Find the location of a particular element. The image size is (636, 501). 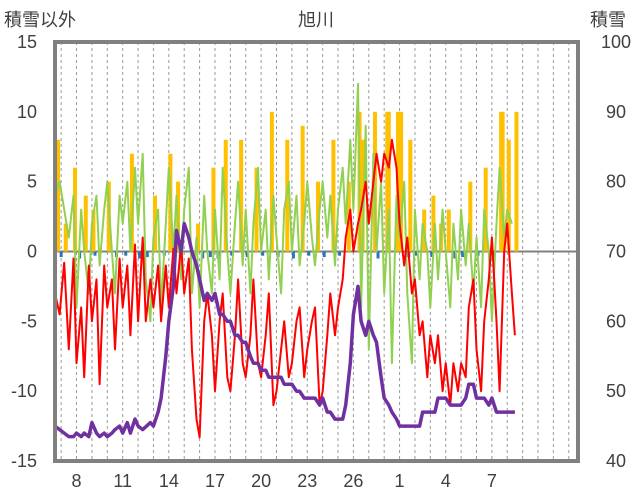

x-tick-label: 1 is located at coordinates (400, 481).